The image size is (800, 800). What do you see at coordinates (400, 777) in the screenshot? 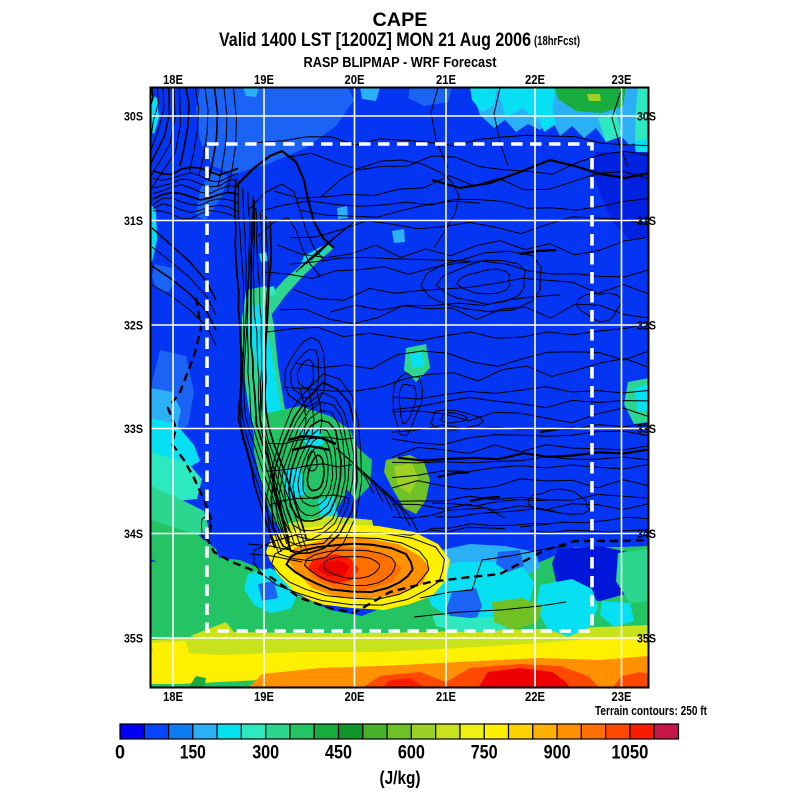
I see `svg-text: (J/kg)` at bounding box center [400, 777].